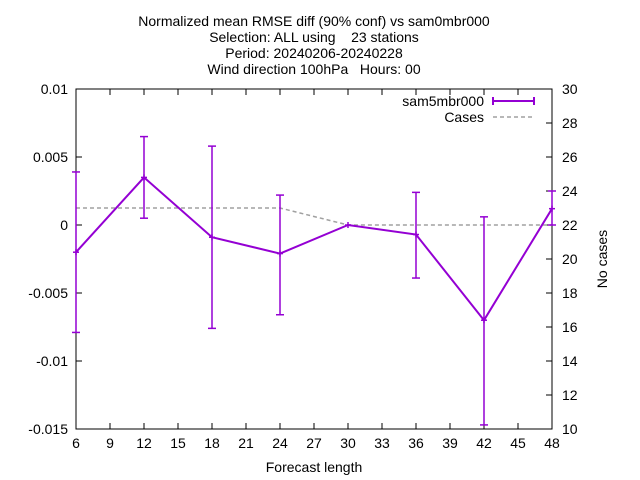 Image resolution: width=640 pixels, height=480 pixels. Describe the element at coordinates (50, 157) in the screenshot. I see `y-tick-label: 0.005` at that location.